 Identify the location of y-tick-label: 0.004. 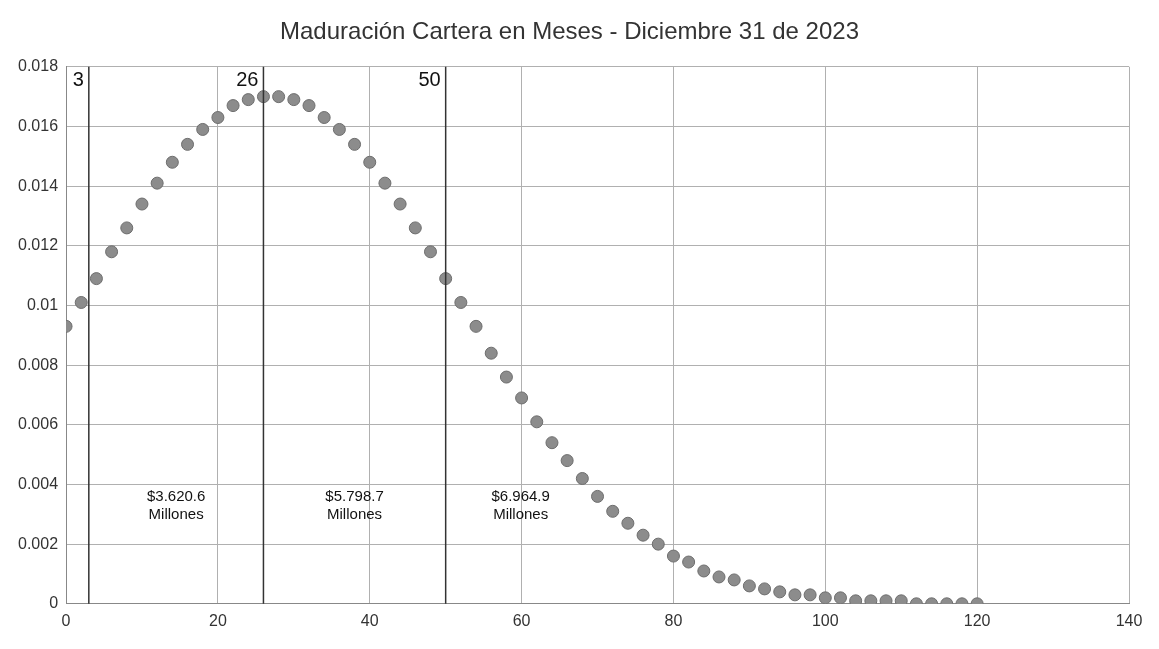
(38, 483).